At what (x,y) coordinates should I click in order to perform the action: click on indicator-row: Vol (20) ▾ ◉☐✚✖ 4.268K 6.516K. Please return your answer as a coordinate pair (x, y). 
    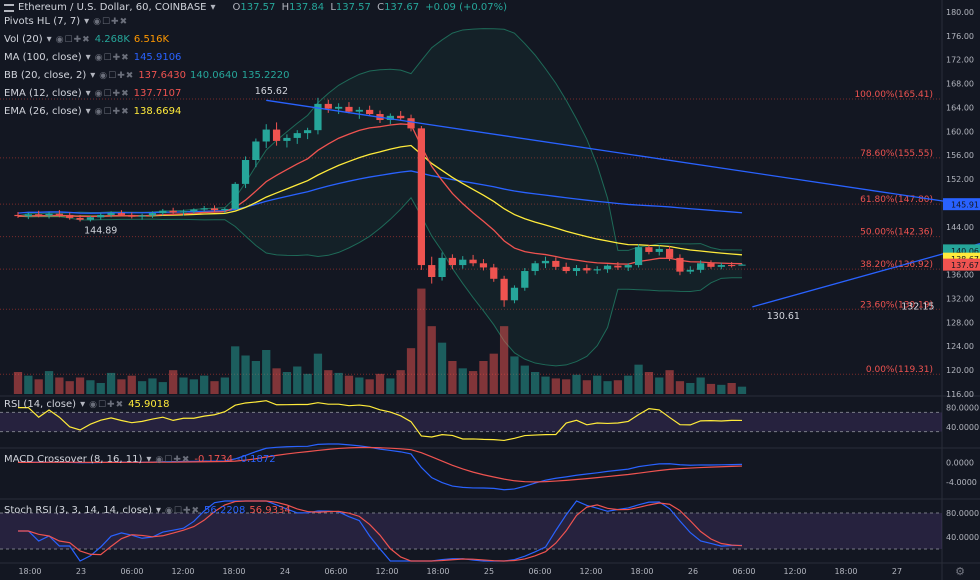
    Looking at the image, I should click on (86, 40).